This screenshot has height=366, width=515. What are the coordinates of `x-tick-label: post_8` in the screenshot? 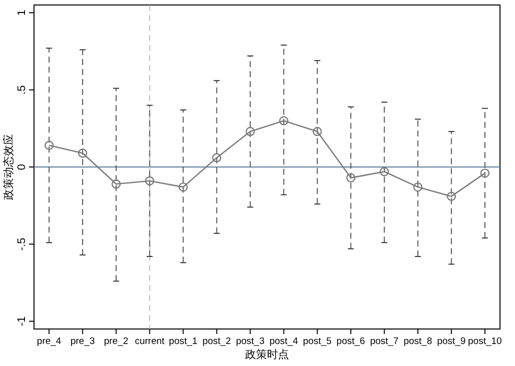 It's located at (418, 341).